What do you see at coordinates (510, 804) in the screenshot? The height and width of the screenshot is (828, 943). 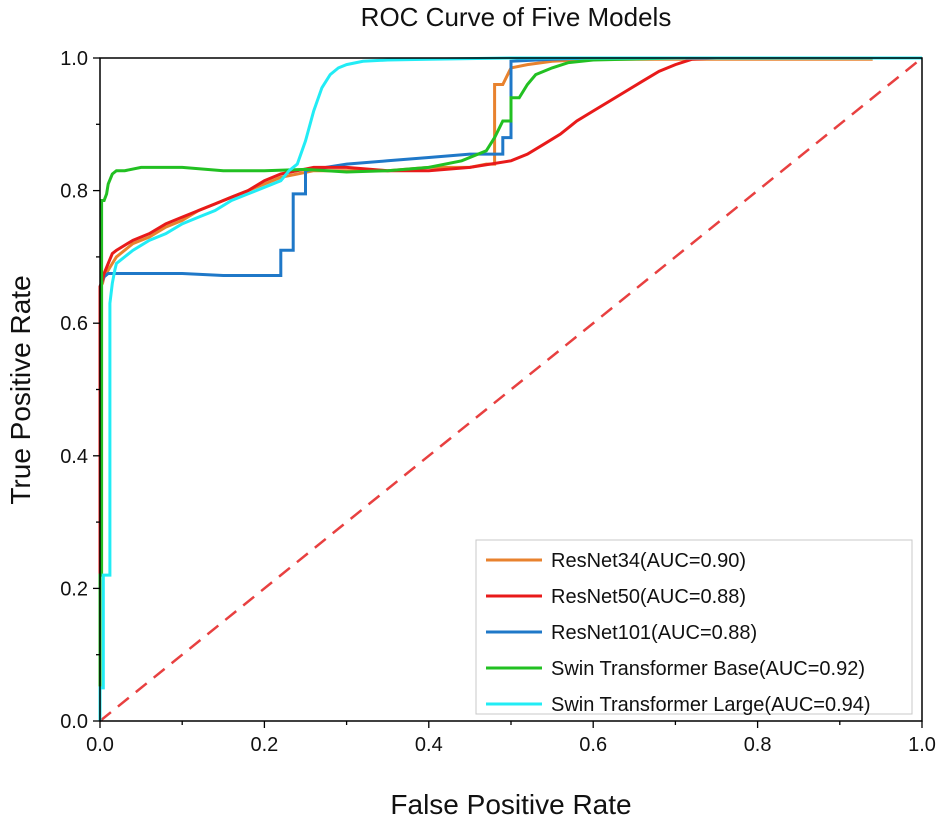 I see `x-axis-label: False Positive Rate` at bounding box center [510, 804].